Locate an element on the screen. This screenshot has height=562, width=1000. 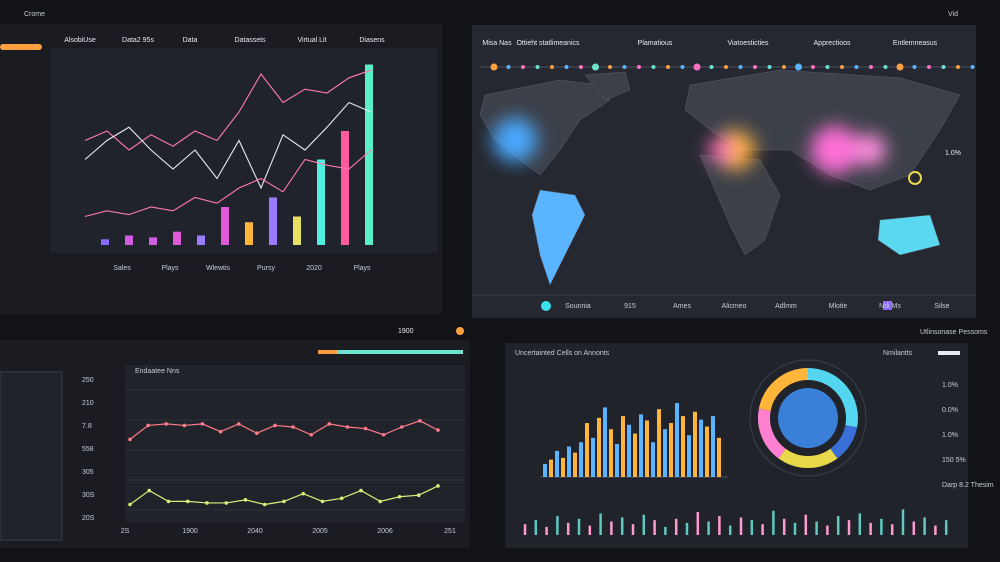
tab: Ottieht statlimeanics is located at coordinates (548, 43).